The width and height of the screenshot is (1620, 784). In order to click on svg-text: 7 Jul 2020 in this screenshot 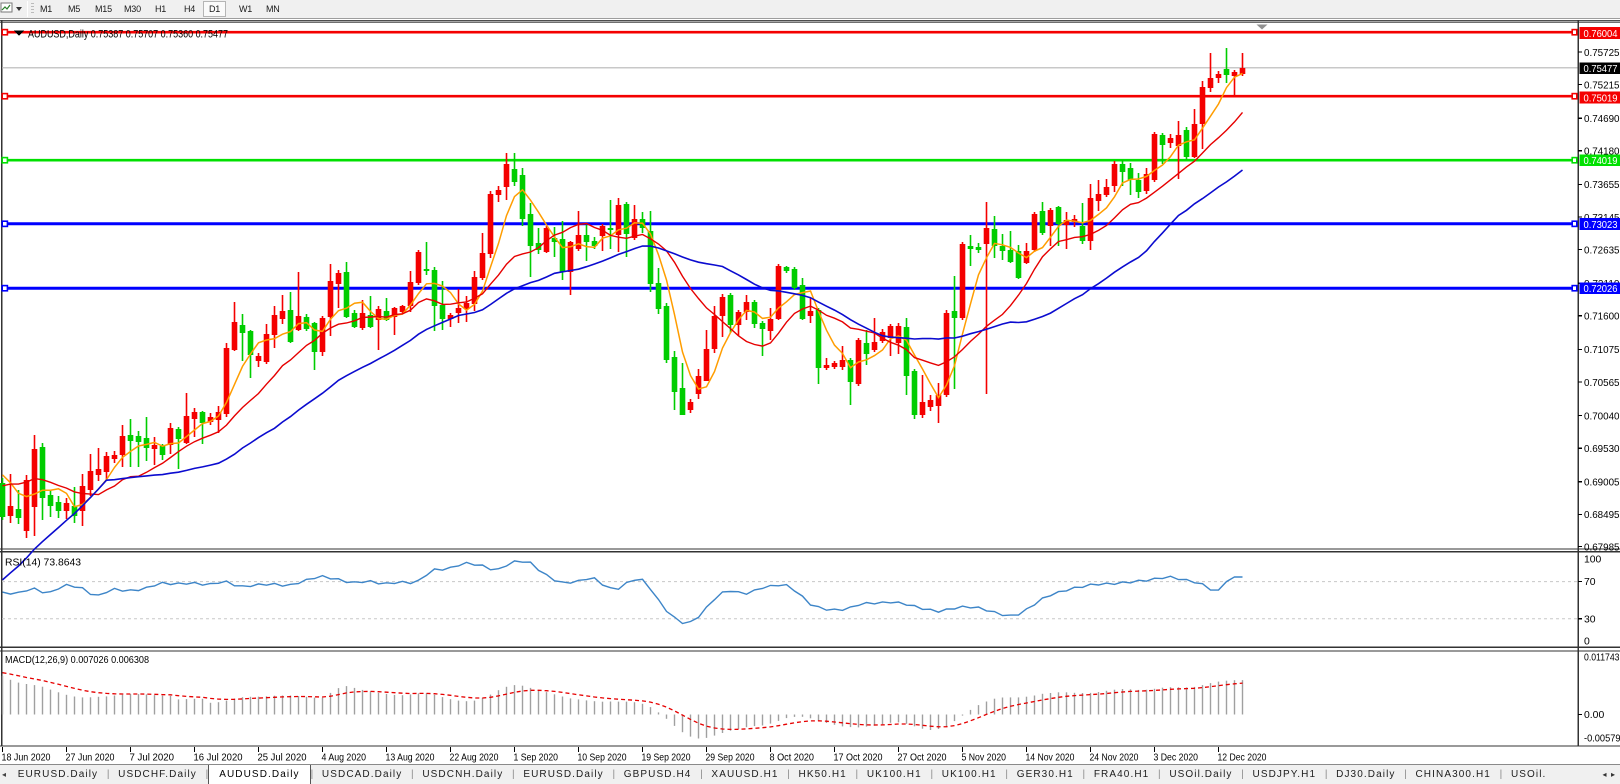, I will do `click(152, 758)`.